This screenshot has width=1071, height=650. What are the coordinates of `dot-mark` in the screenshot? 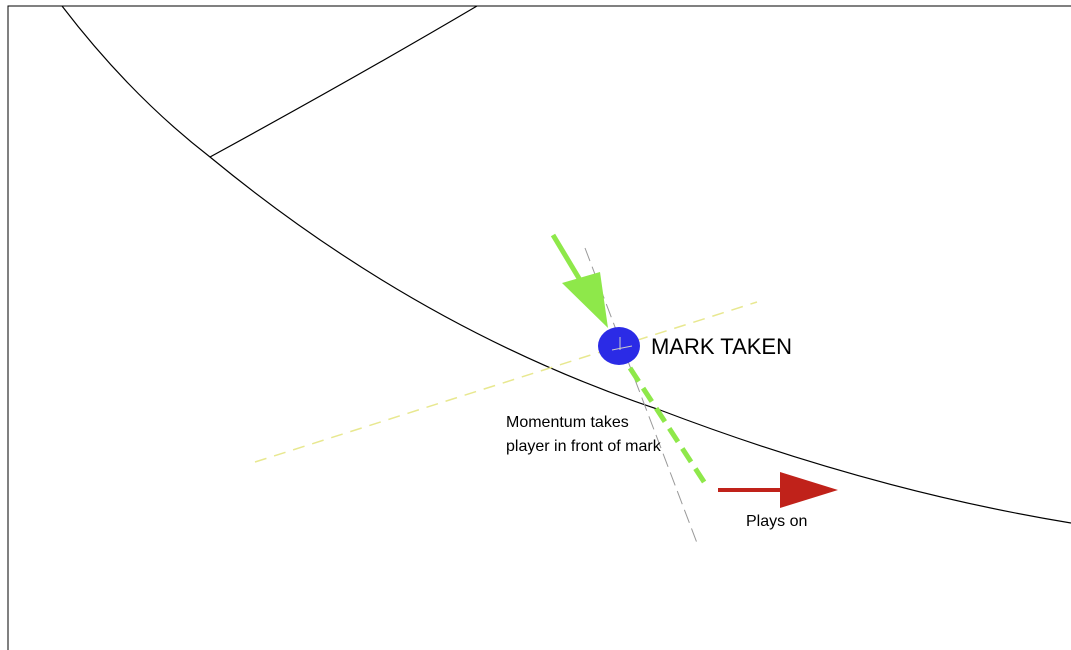 It's located at (622, 348).